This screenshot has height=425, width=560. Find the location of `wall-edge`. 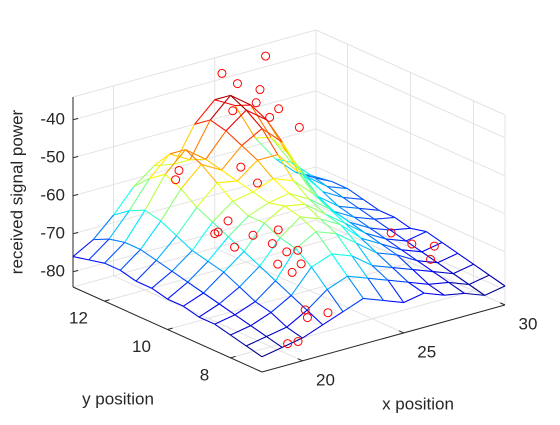

wall-edge is located at coordinates (194, 63).